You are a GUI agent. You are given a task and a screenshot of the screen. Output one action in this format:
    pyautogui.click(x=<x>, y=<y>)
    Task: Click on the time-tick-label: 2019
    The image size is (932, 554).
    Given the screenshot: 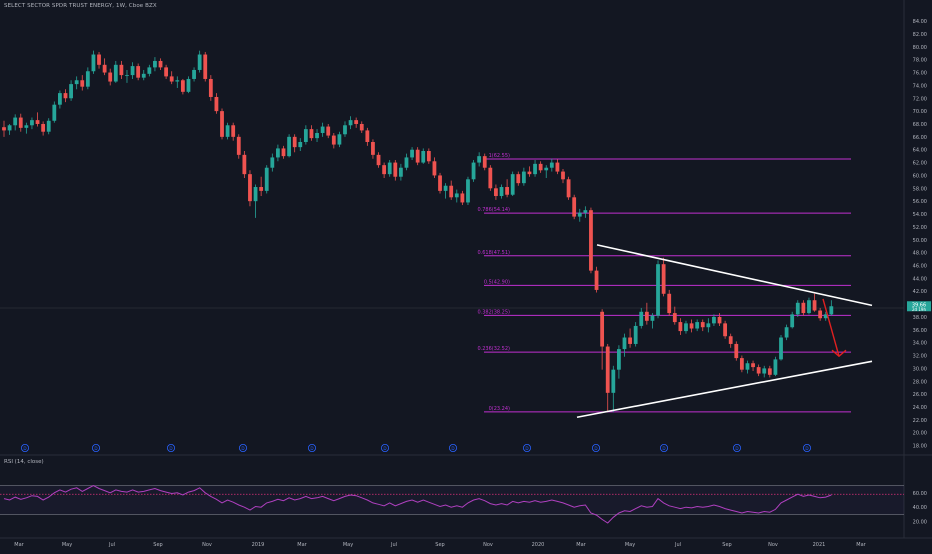 What is the action you would take?
    pyautogui.click(x=258, y=545)
    